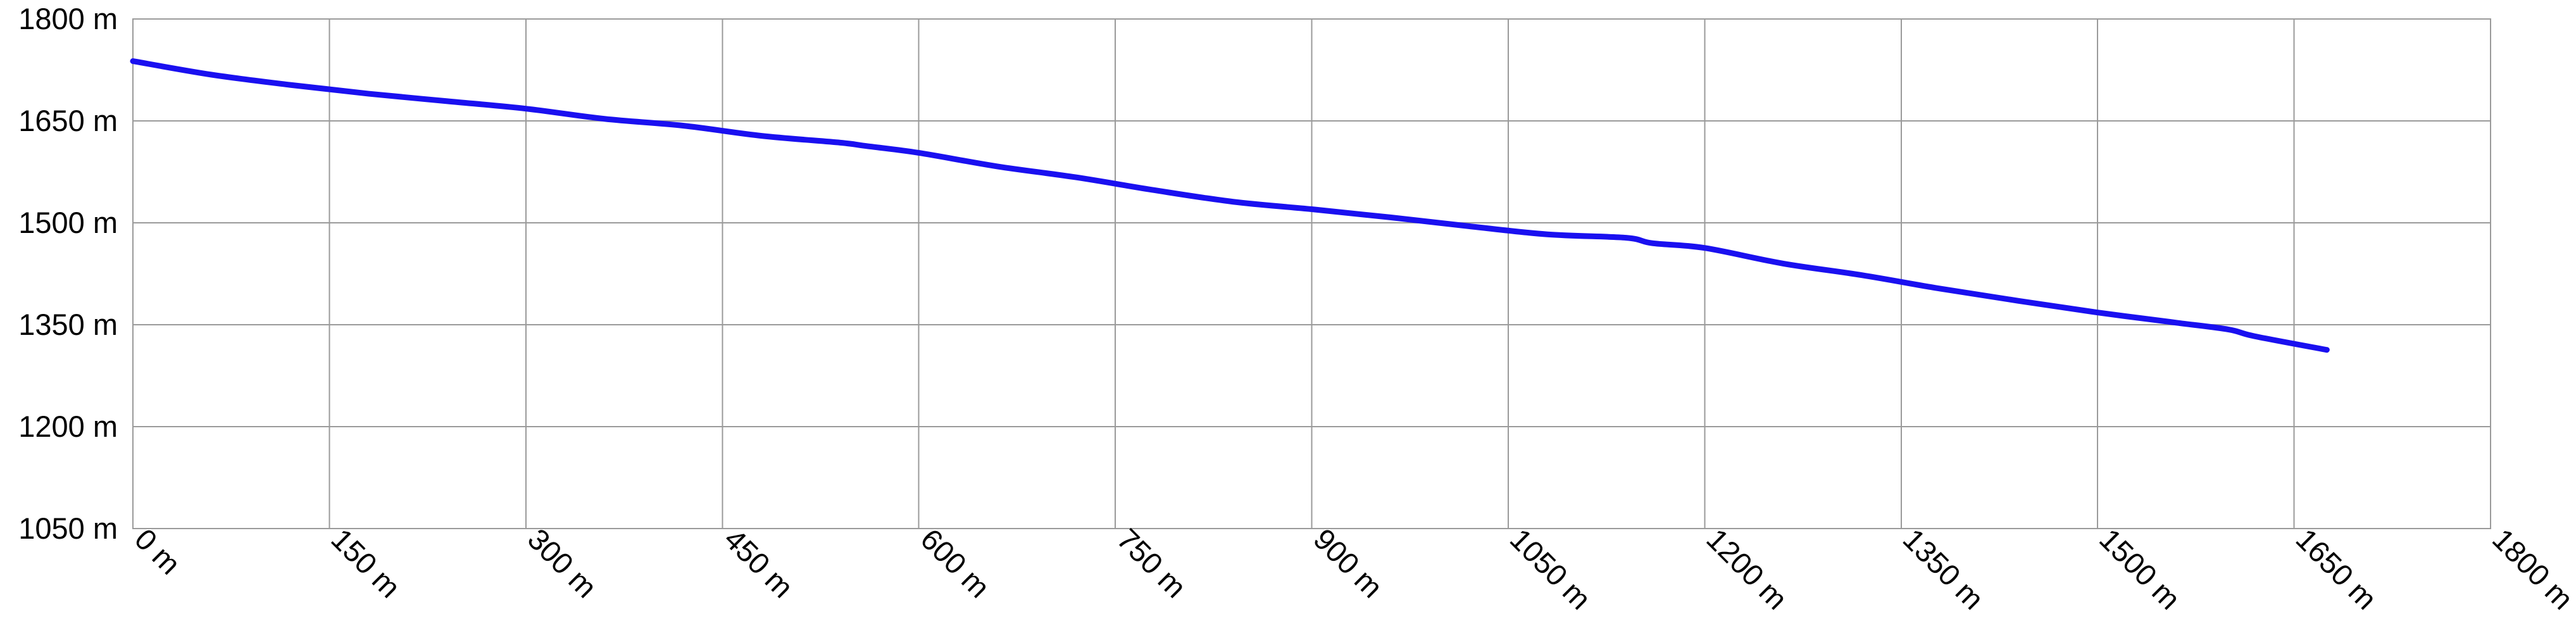 Image resolution: width=2576 pixels, height=633 pixels. What do you see at coordinates (1944, 569) in the screenshot?
I see `x-tick-label: 1350 m` at bounding box center [1944, 569].